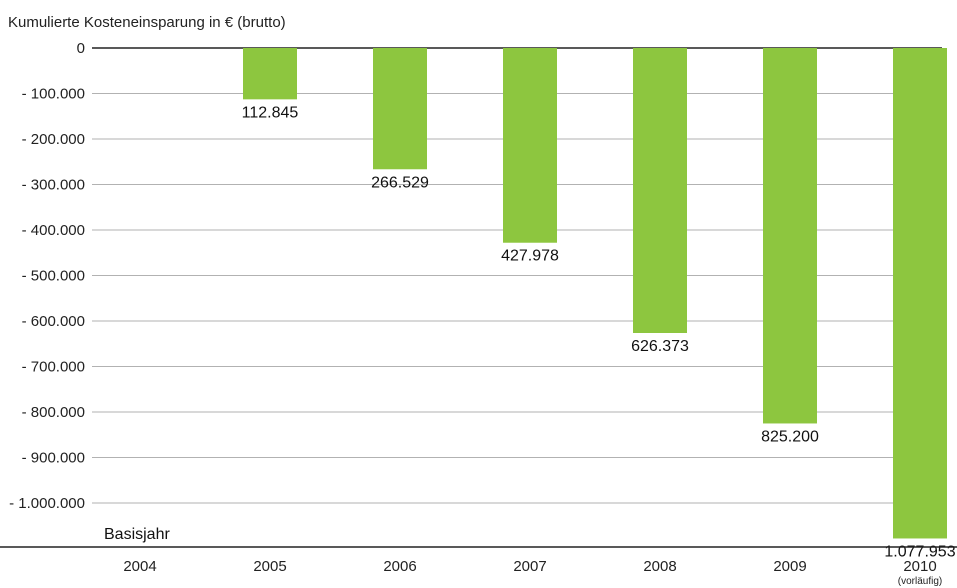 This screenshot has width=957, height=588. Describe the element at coordinates (53, 94) in the screenshot. I see `y-tick-label: - 100.000` at that location.